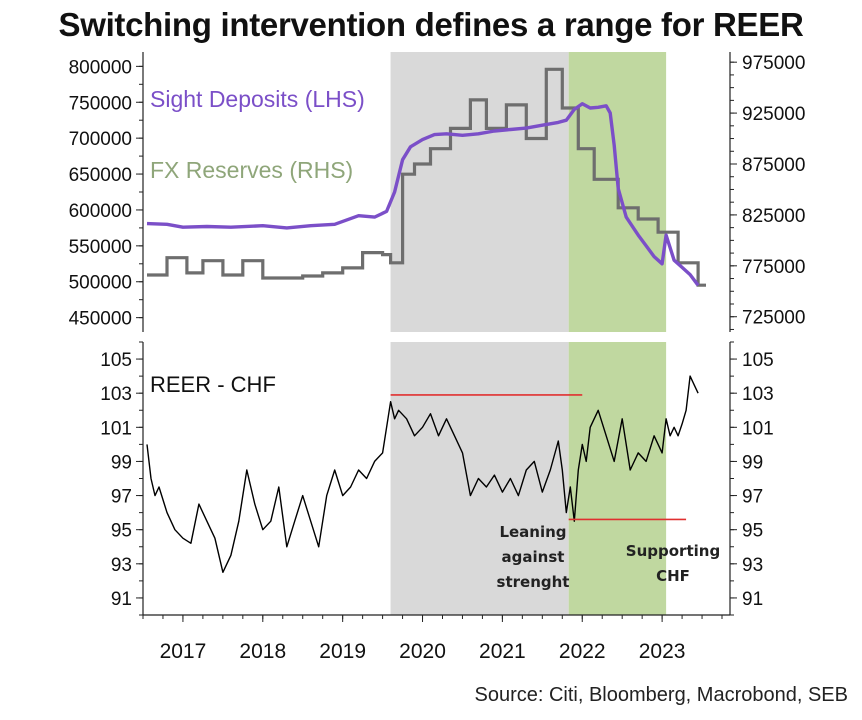 The height and width of the screenshot is (720, 862). What do you see at coordinates (262, 651) in the screenshot?
I see `x-tick-label: 2018` at bounding box center [262, 651].